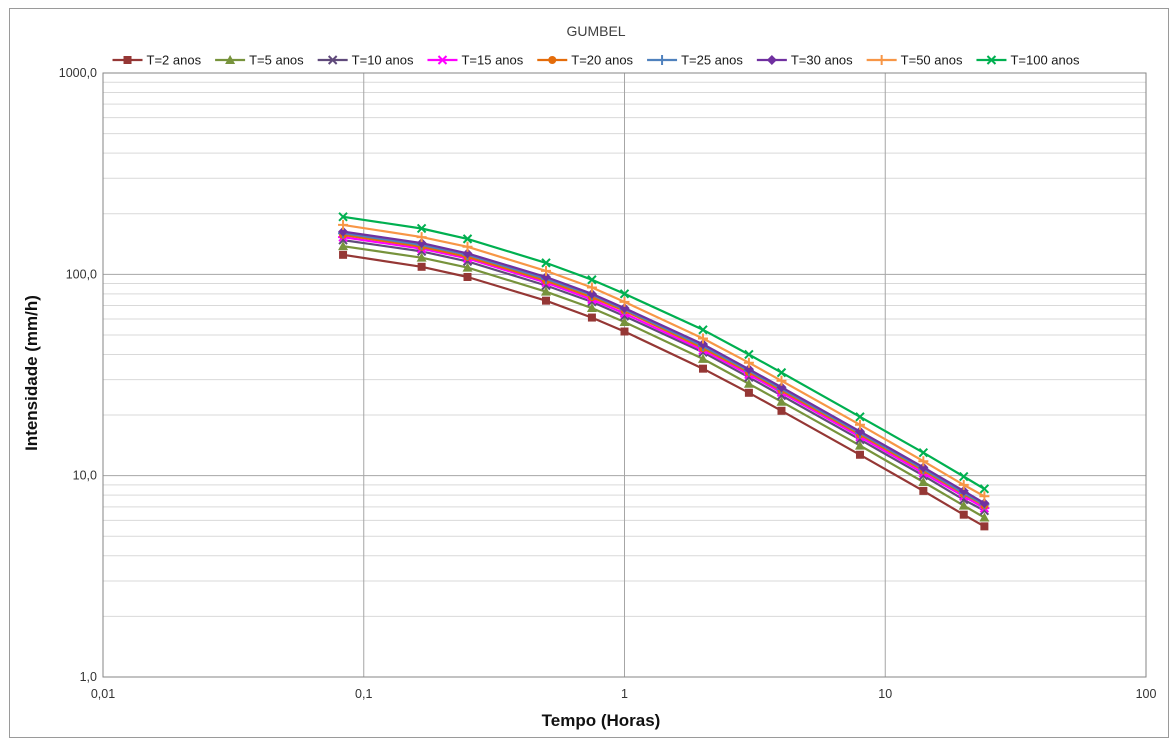  I want to click on legend-entry: T=2 anos, so click(157, 60).